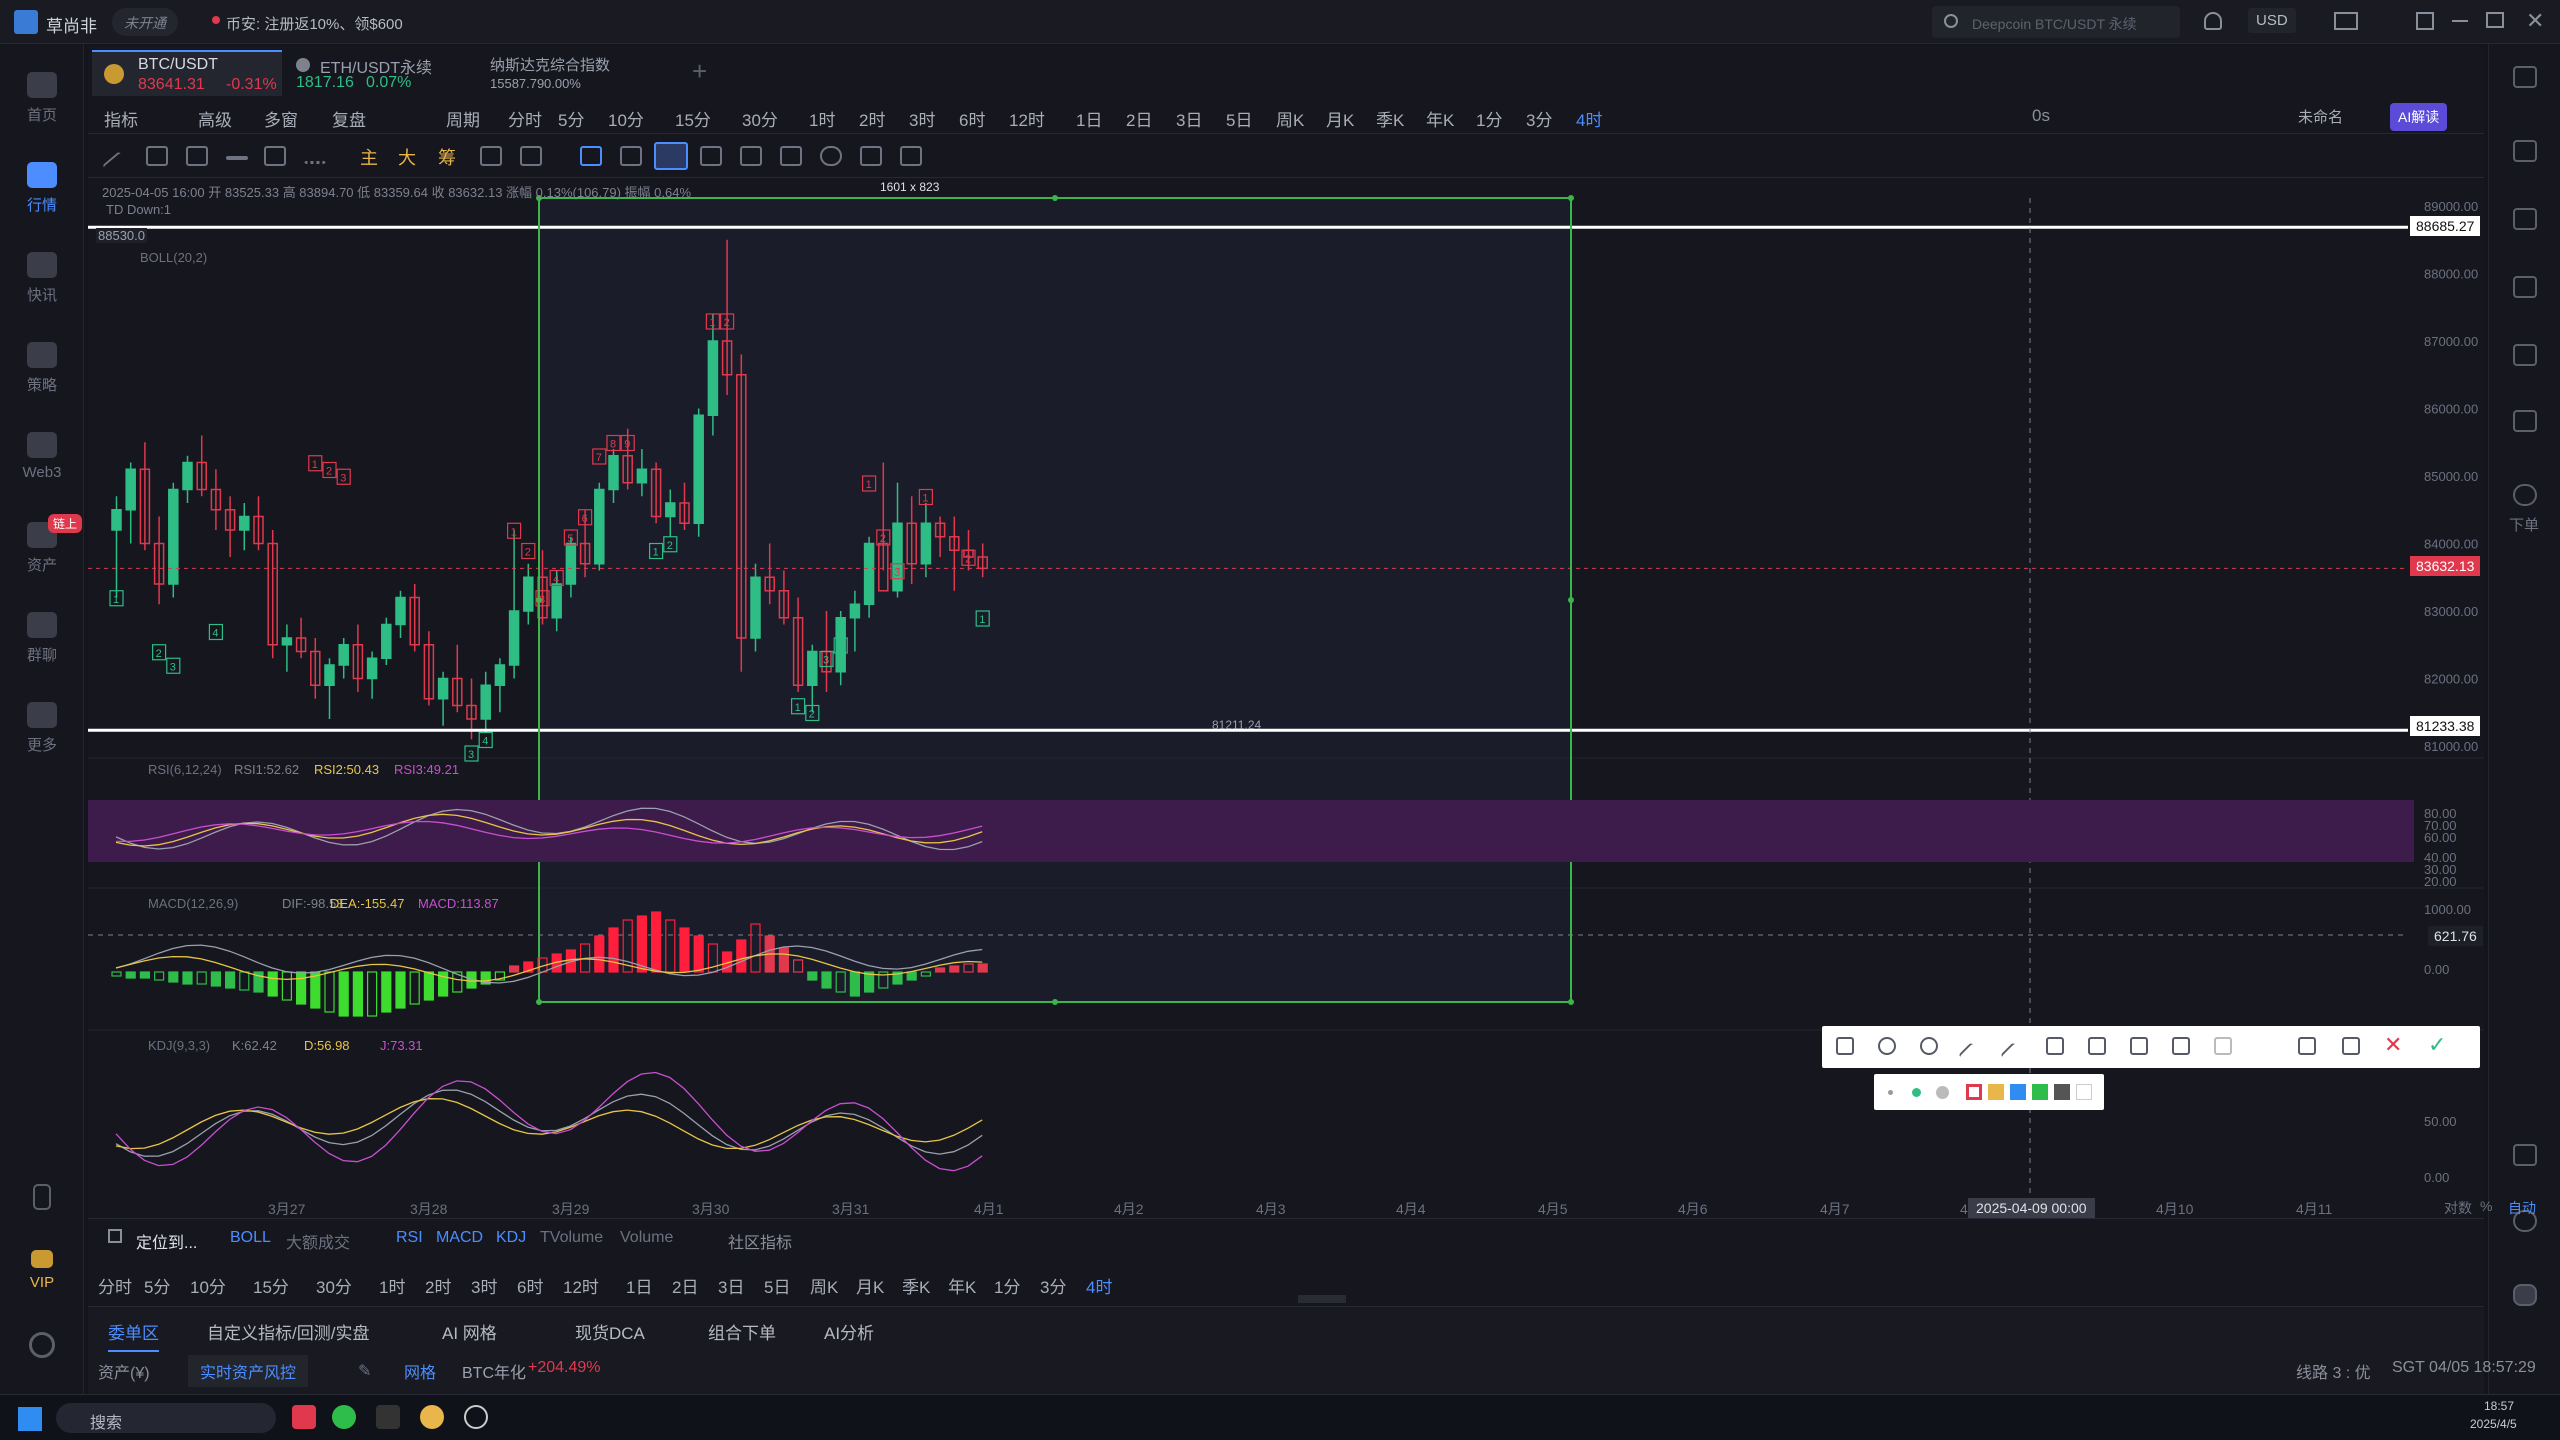 The width and height of the screenshot is (2560, 1440). What do you see at coordinates (1890, 1092) in the screenshot?
I see `size-small-icon` at bounding box center [1890, 1092].